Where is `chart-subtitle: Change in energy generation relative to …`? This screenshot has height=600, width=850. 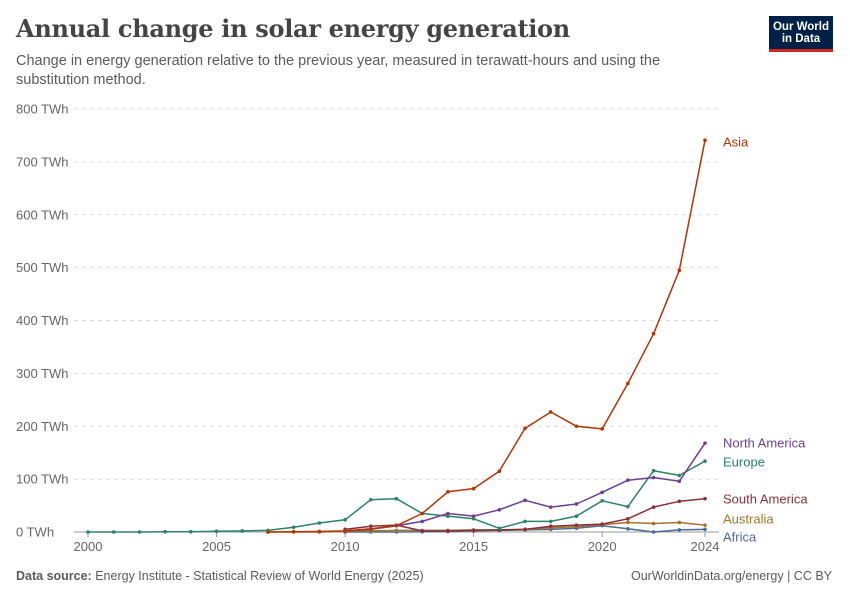
chart-subtitle: Change in energy generation relative to … is located at coordinates (338, 70).